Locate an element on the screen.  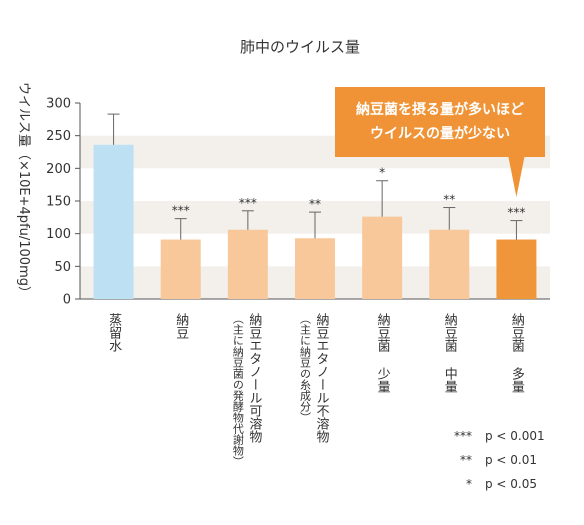
significance-mark: * is located at coordinates (382, 173).